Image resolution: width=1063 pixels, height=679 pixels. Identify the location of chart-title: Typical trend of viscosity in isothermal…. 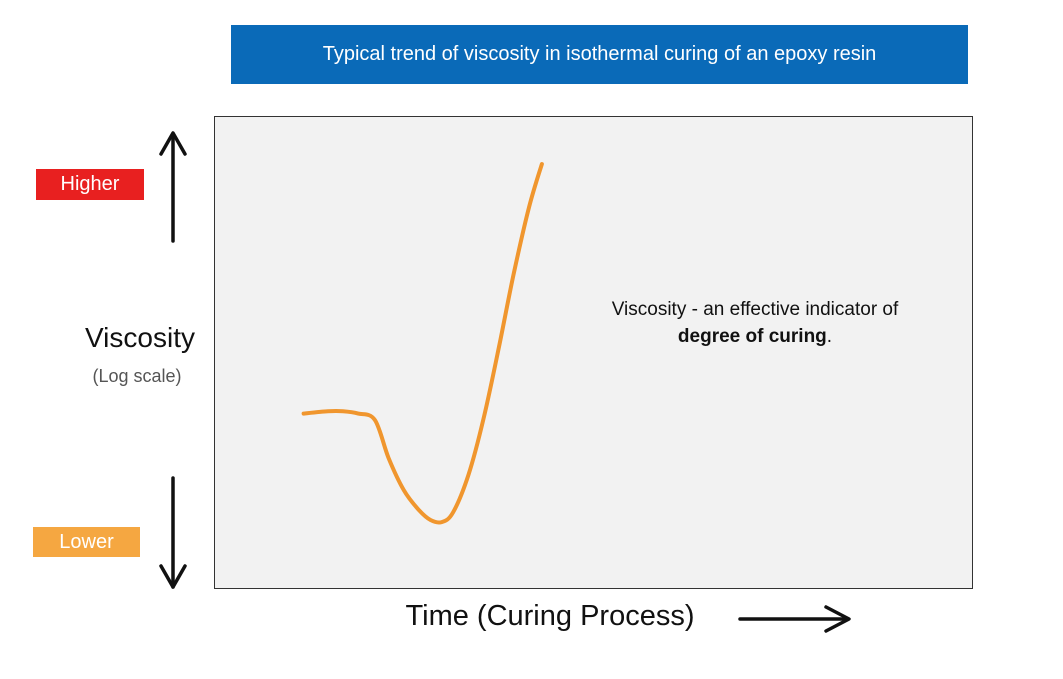
(599, 54).